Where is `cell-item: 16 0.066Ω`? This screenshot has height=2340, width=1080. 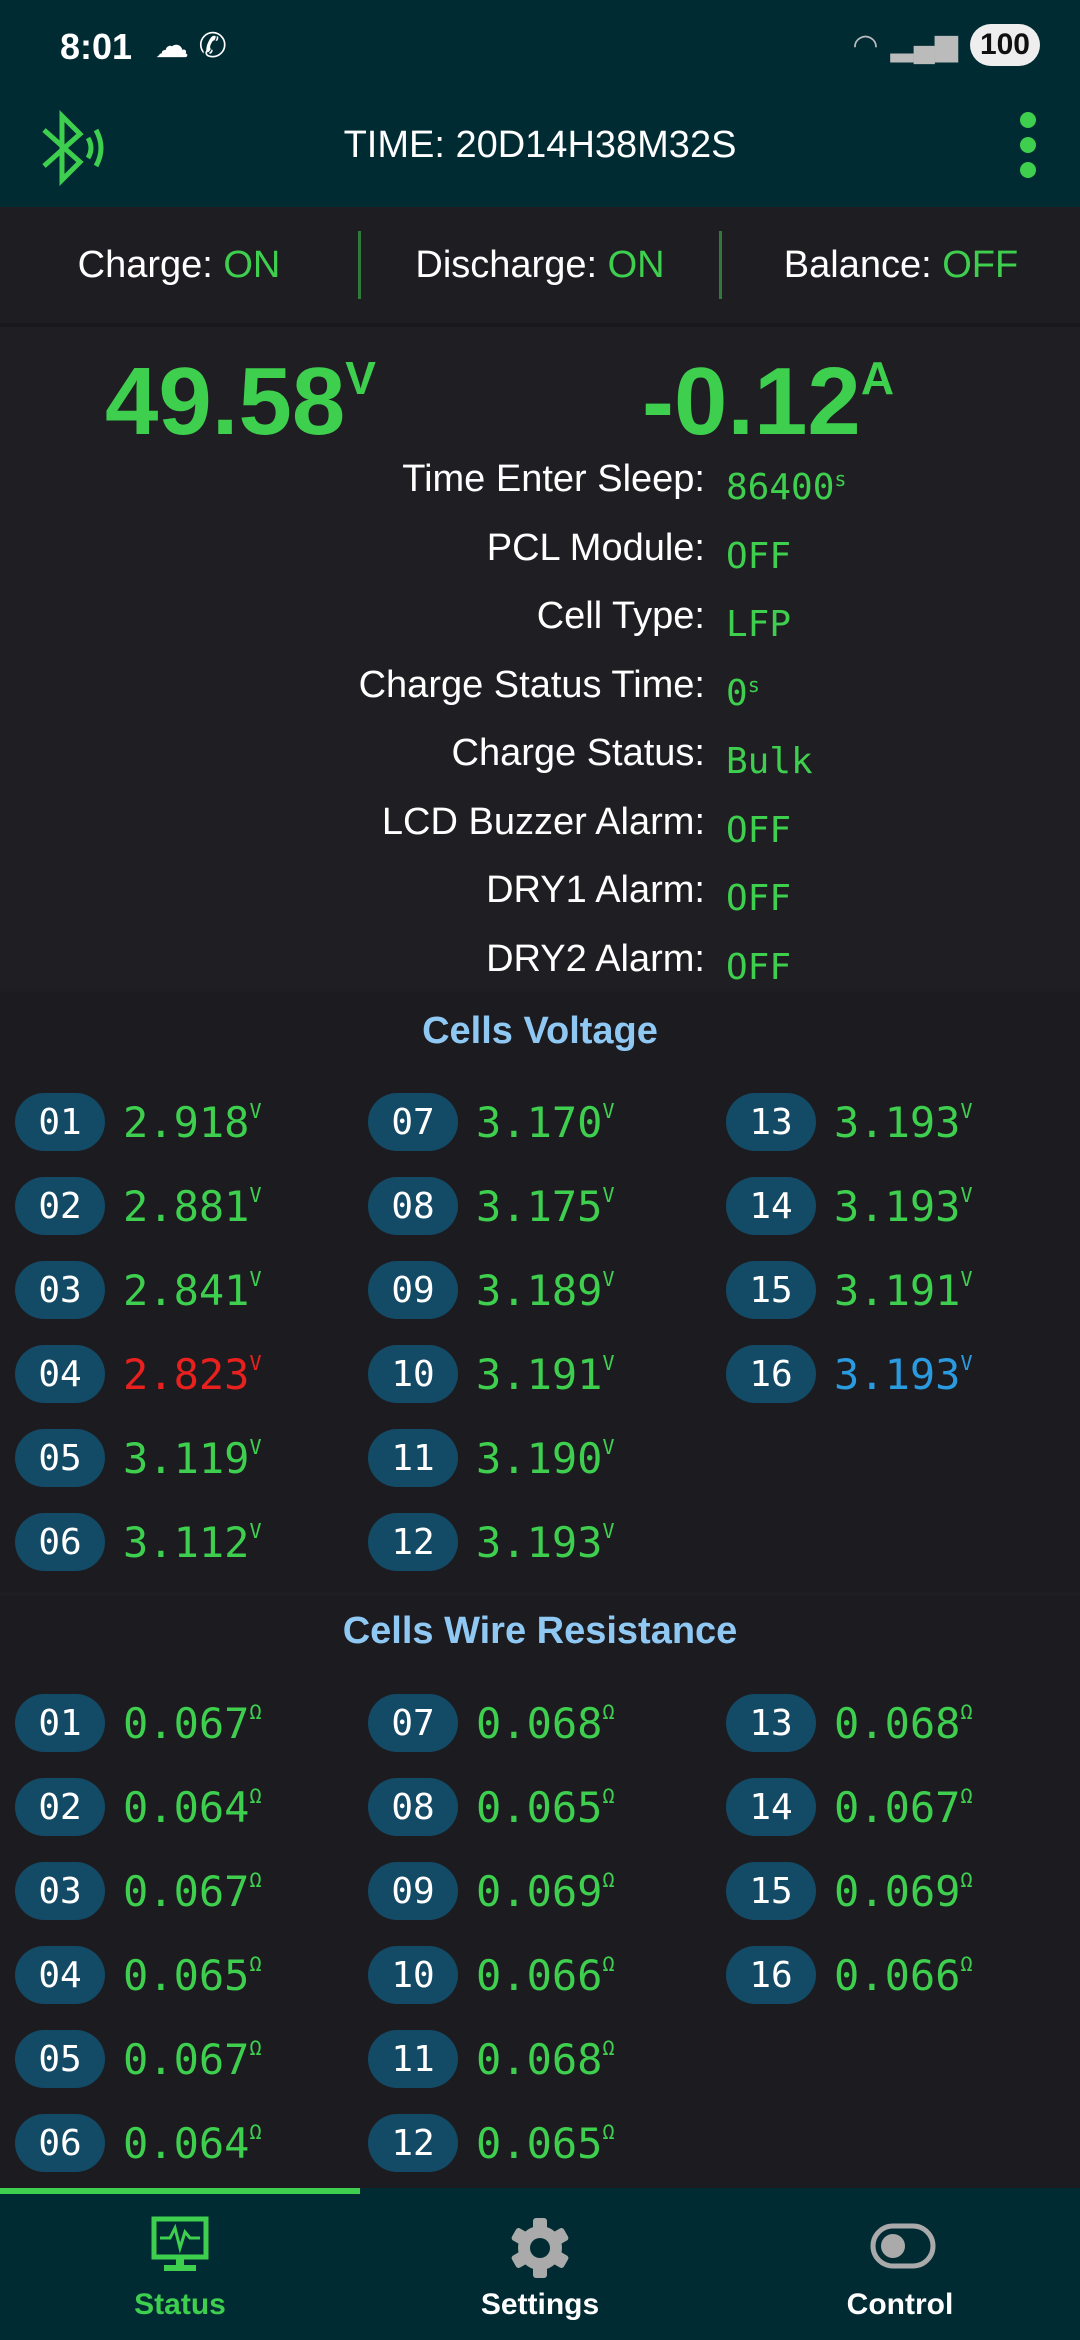
cell-item: 16 0.066Ω is located at coordinates (849, 1975).